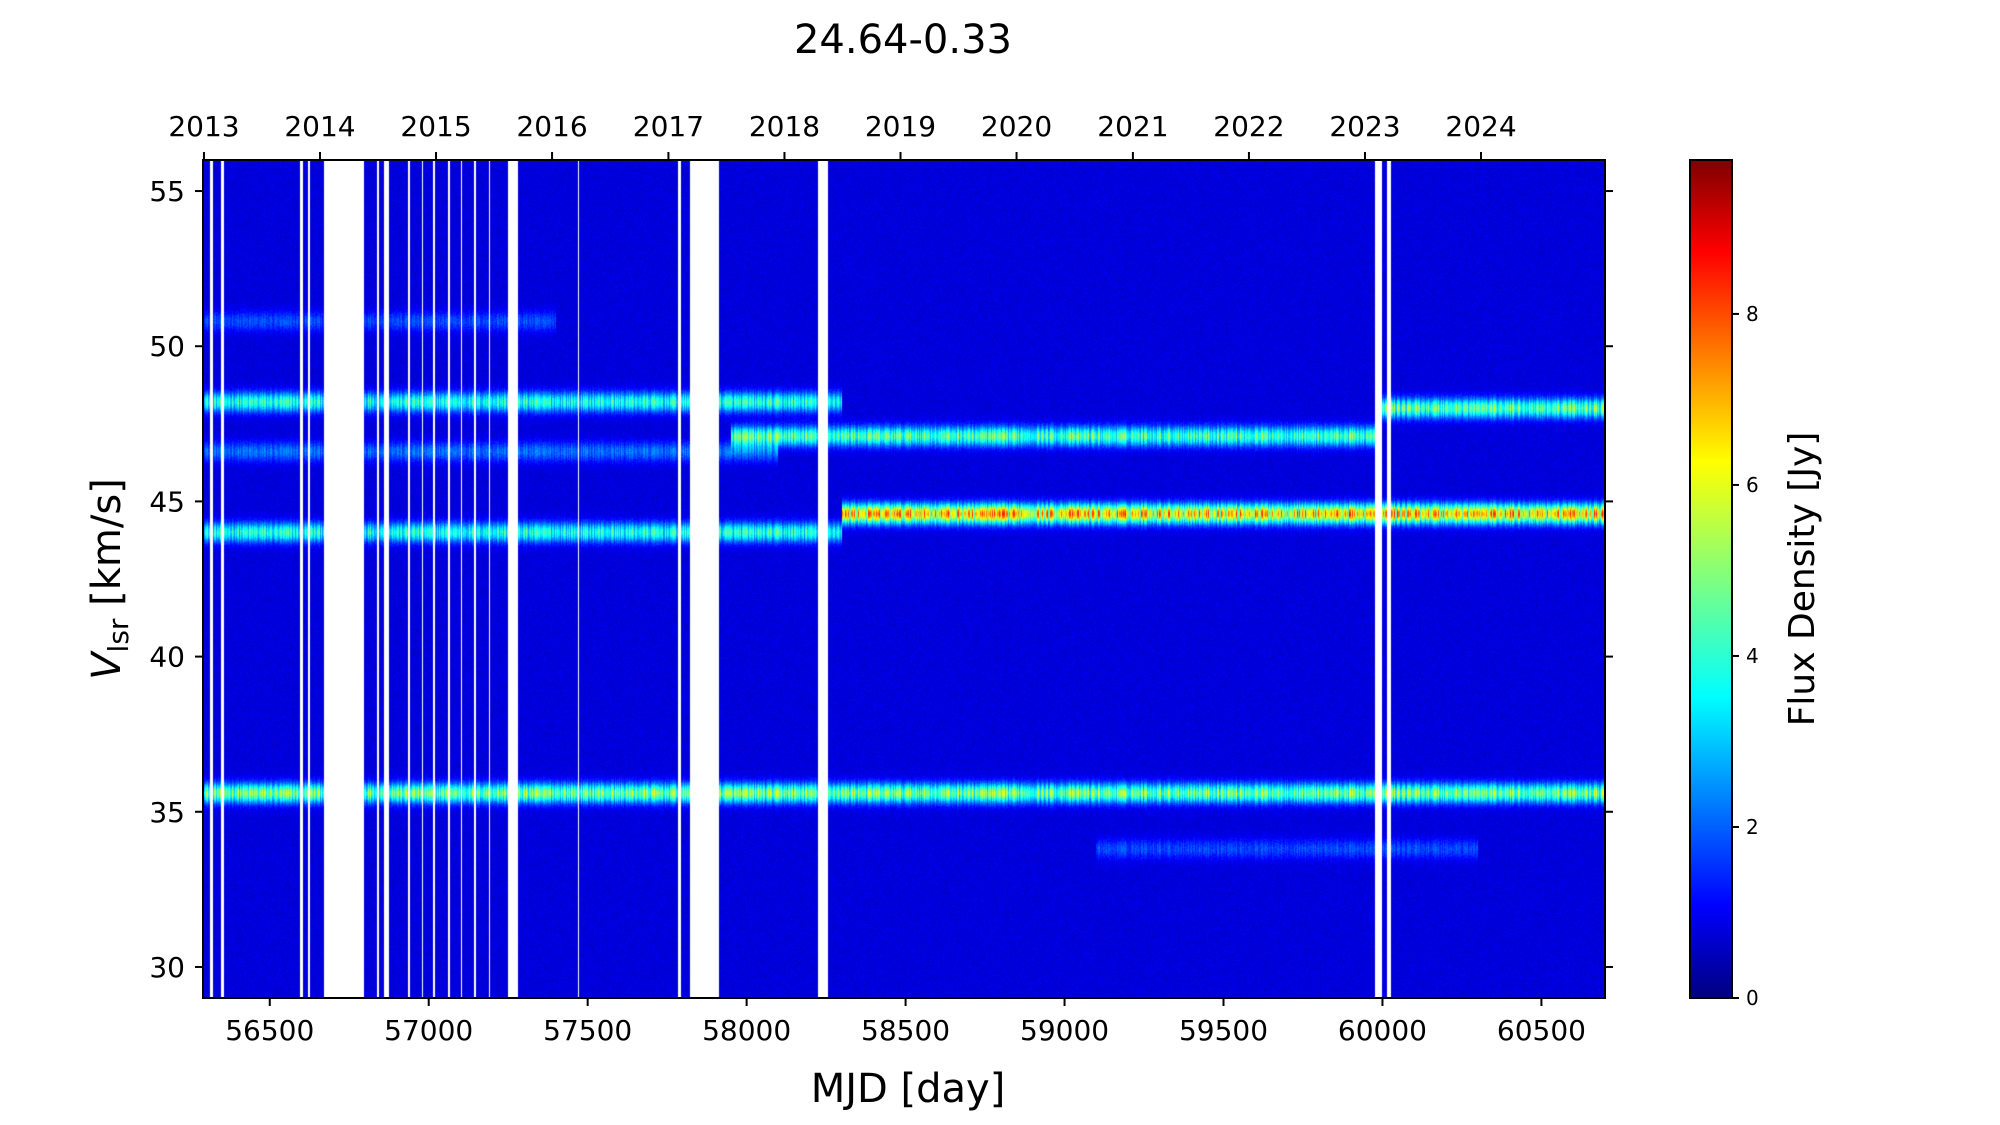  What do you see at coordinates (668, 126) in the screenshot?
I see `year-tick-label: 2017` at bounding box center [668, 126].